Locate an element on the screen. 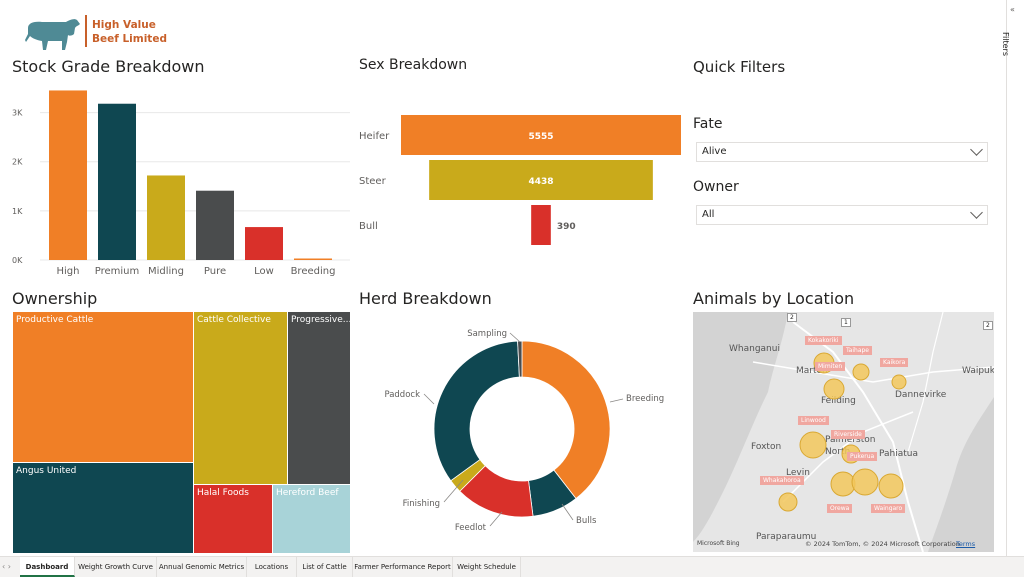 This screenshot has width=1024, height=577. y-tick-label: 3K is located at coordinates (17, 113).